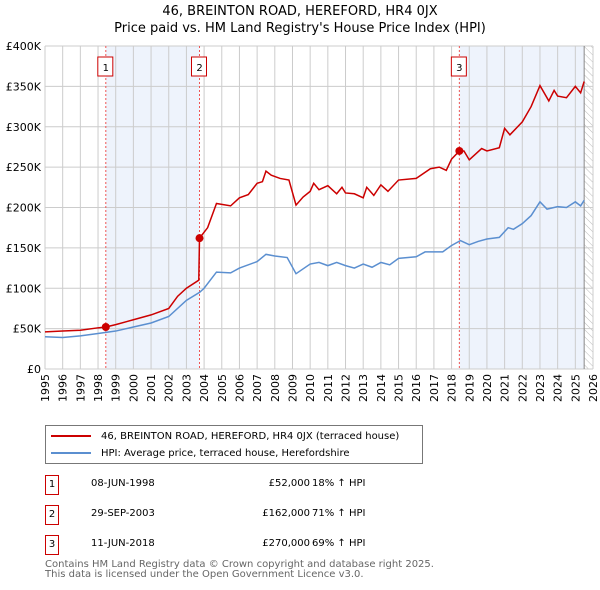  I want to click on x-tick-label: 2022, so click(522, 388).